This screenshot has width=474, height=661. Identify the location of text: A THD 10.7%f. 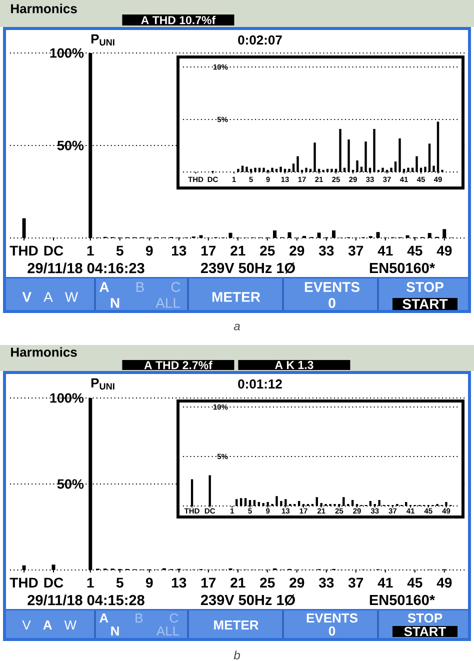
(178, 20).